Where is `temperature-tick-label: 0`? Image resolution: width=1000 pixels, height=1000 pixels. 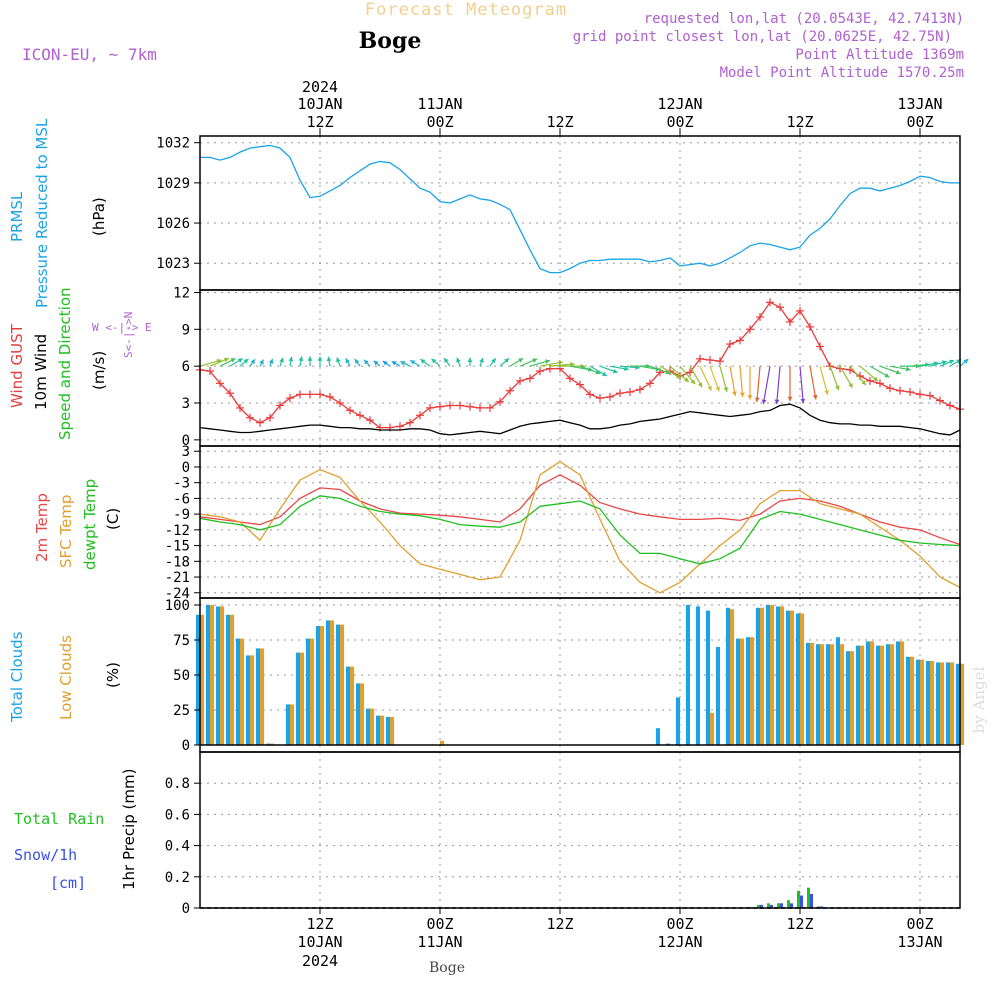 temperature-tick-label: 0 is located at coordinates (186, 468).